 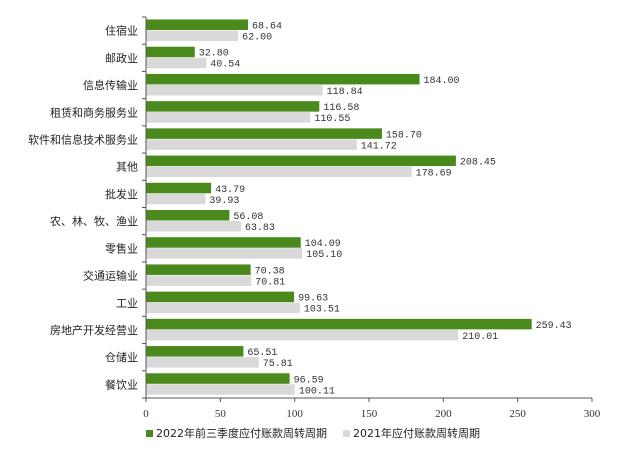 I want to click on category-label: 仓储业, so click(x=121, y=357).